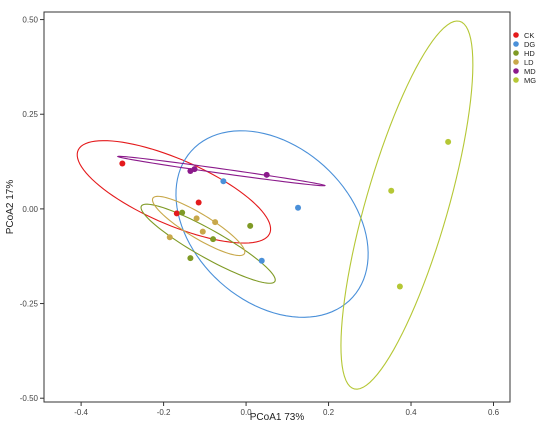 The height and width of the screenshot is (435, 550). What do you see at coordinates (164, 412) in the screenshot?
I see `x-tick-label: -0.2` at bounding box center [164, 412].